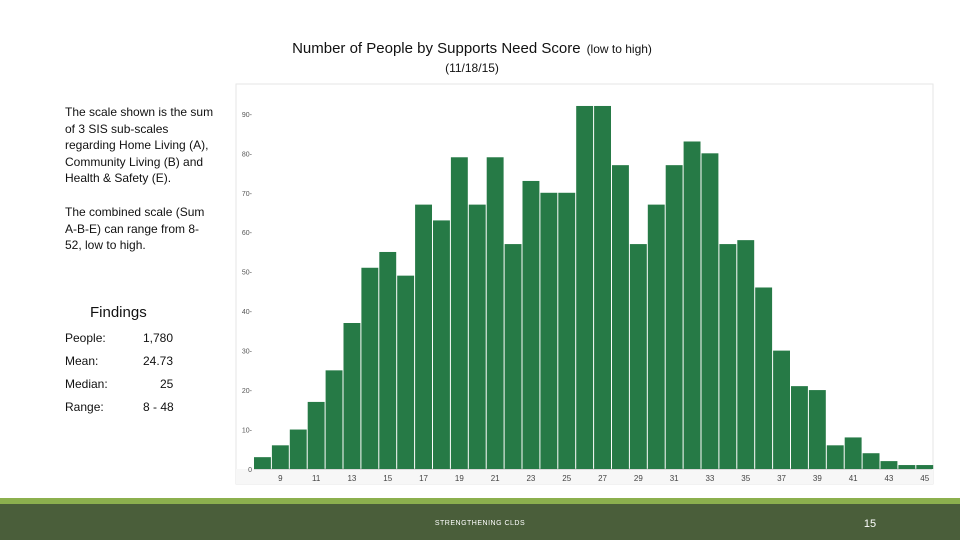  I want to click on x-tick-label: 25, so click(566, 478).